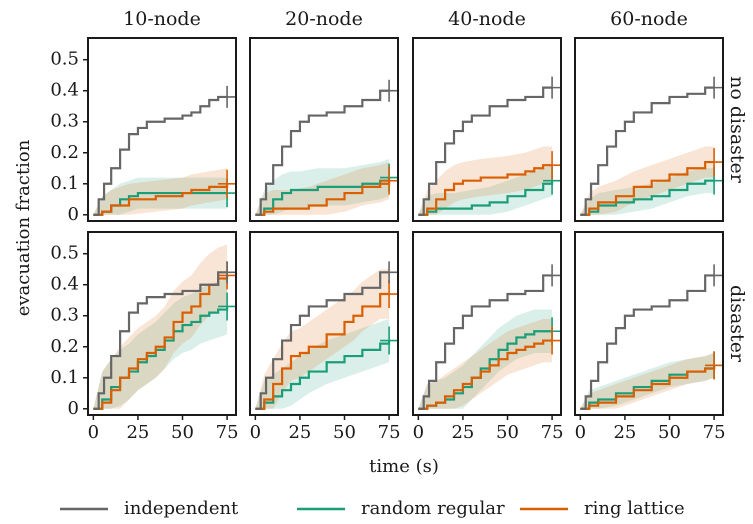 The image size is (753, 524). I want to click on panel-no-disaster-10-node: 0 0.1 0.2 0.3 0.4 0.5, so click(143, 131).